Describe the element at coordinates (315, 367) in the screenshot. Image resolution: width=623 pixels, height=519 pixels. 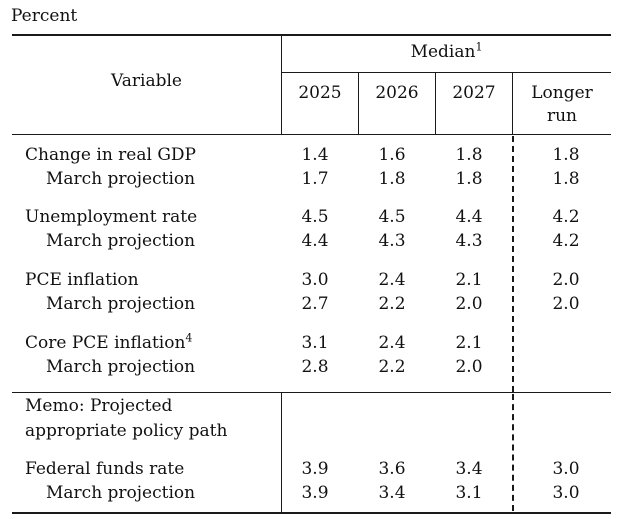
I see `value-cell: 2.8` at that location.